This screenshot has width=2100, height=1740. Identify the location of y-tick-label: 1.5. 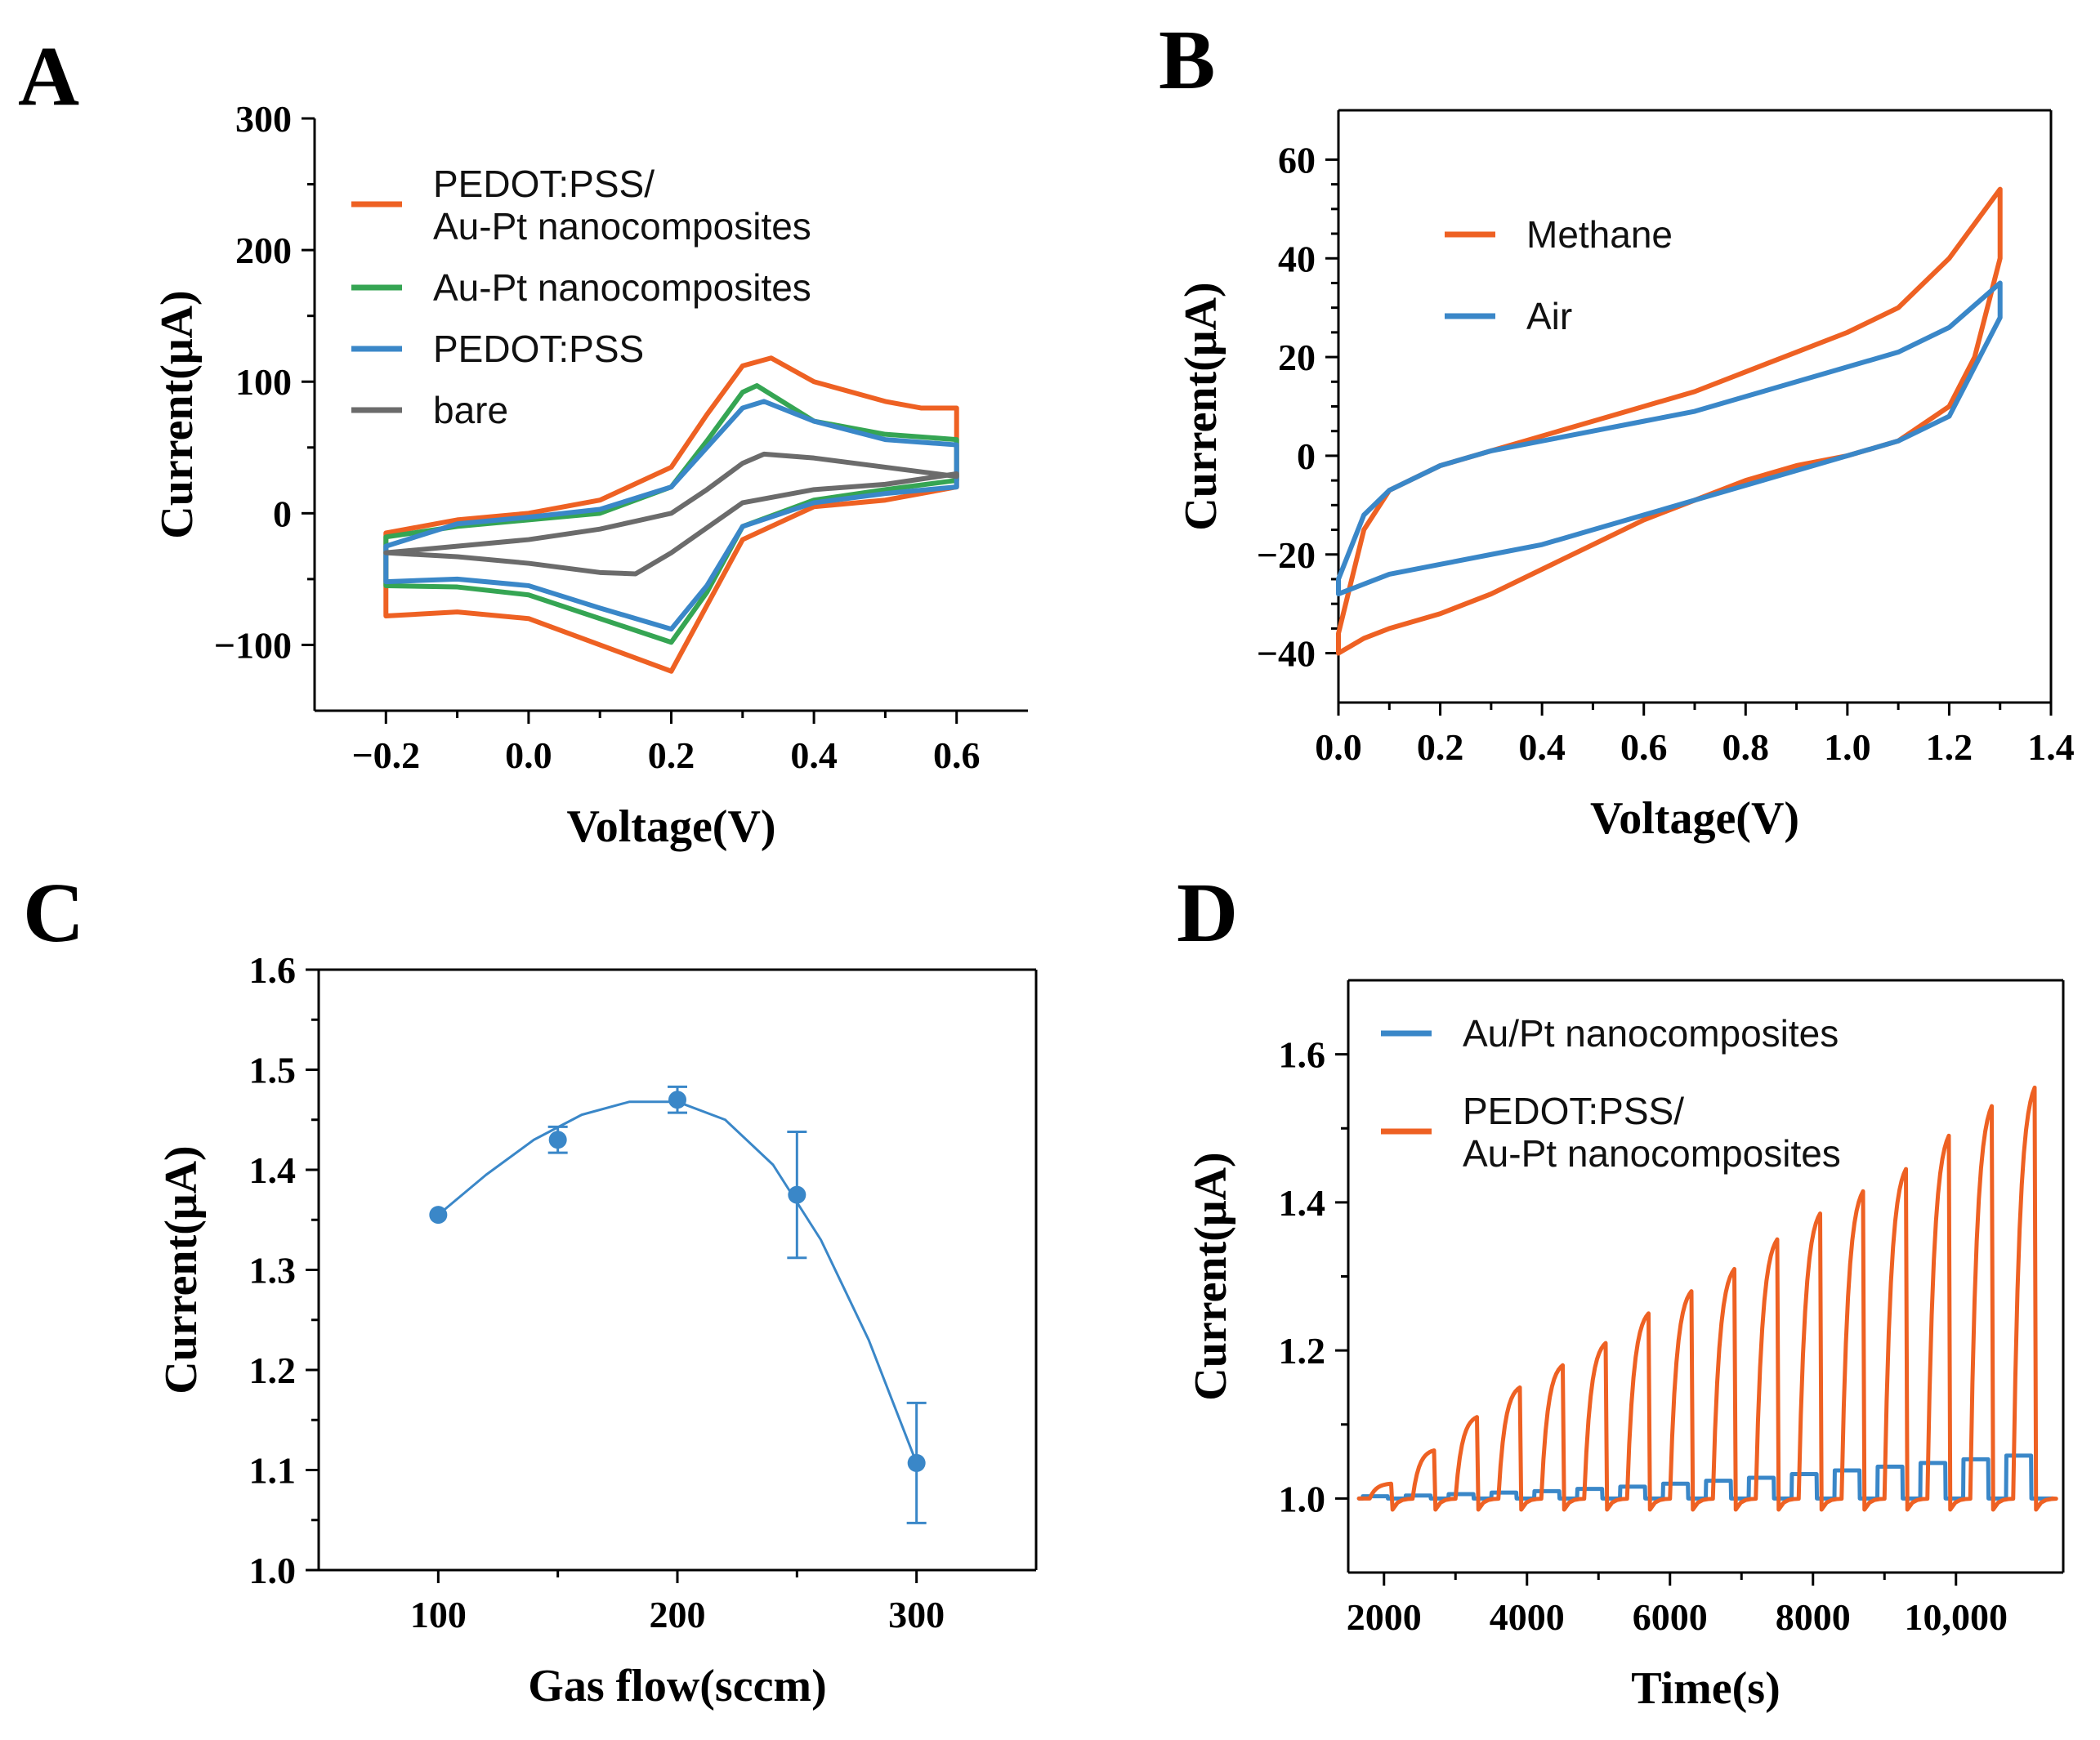
(273, 1070).